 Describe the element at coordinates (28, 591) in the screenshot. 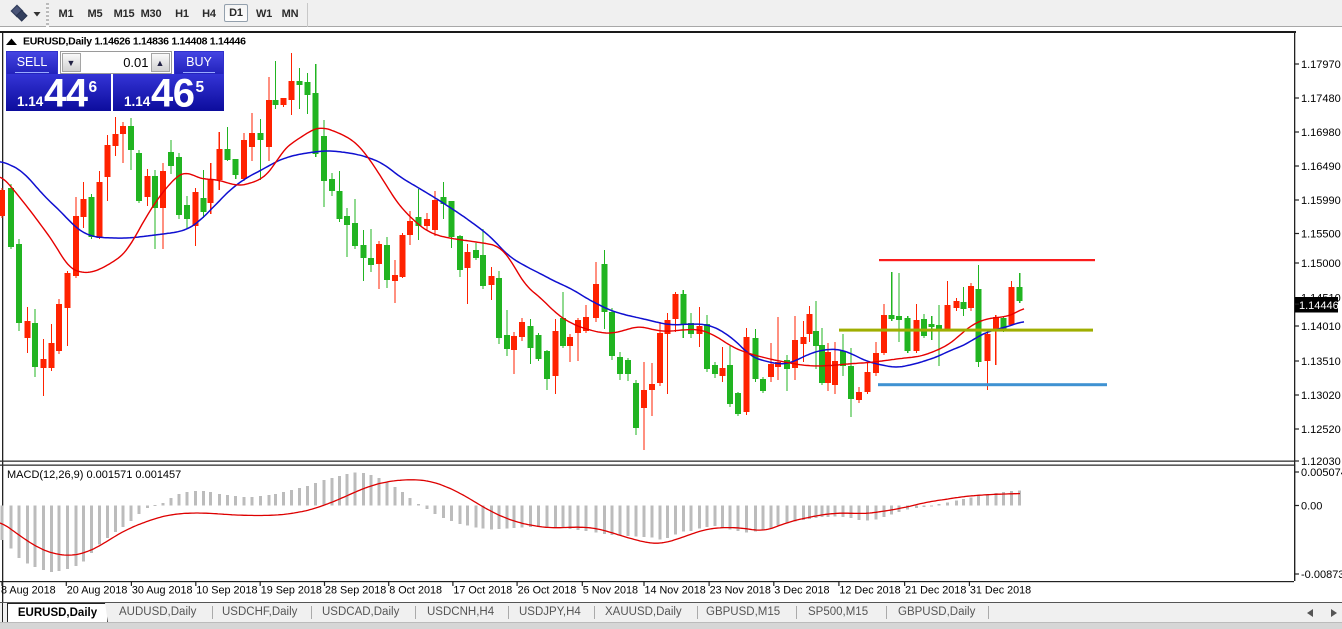

I see `svg-text: 8 Aug 2018` at that location.